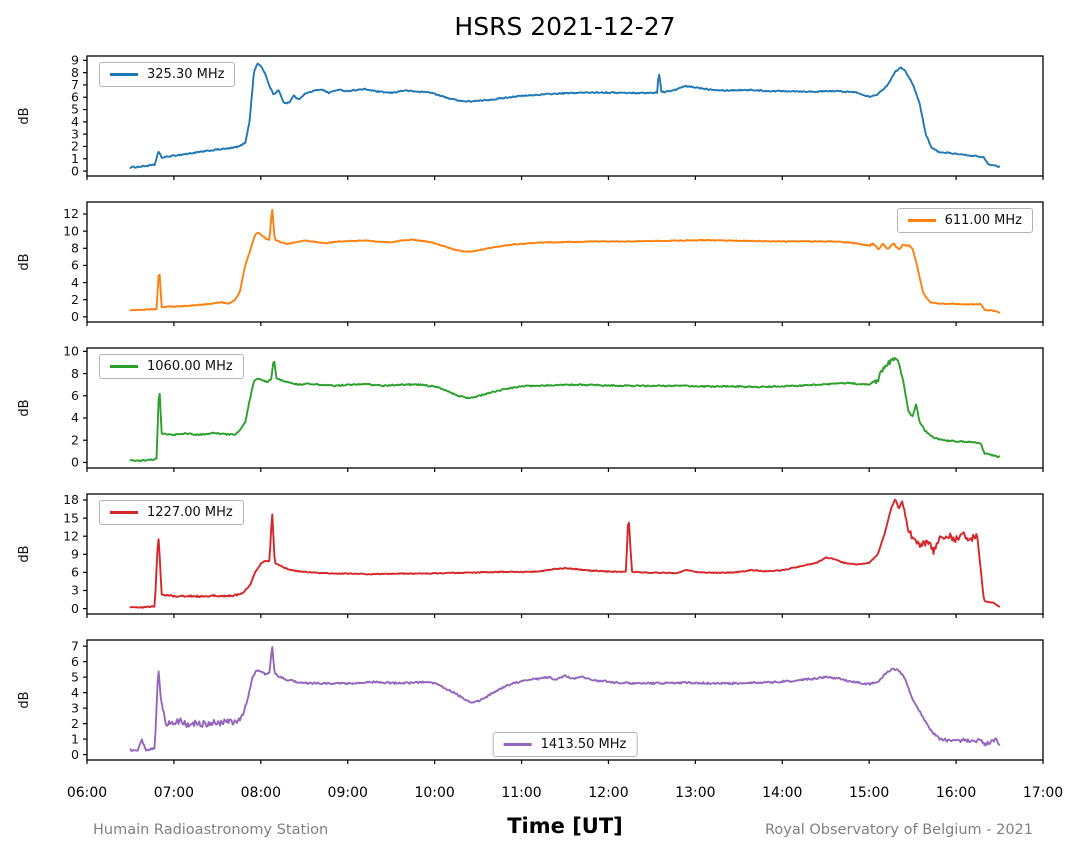  Describe the element at coordinates (565, 26) in the screenshot. I see `chart-title: HSRS 2021-12-27` at that location.